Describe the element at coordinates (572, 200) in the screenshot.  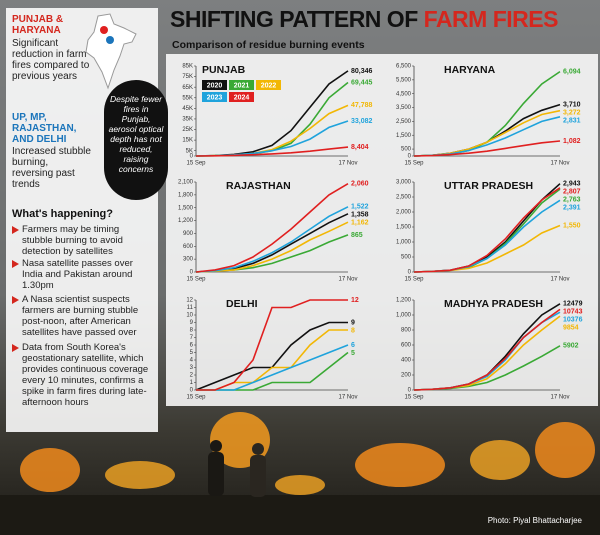
I see `value-label: 2,763` at that location.